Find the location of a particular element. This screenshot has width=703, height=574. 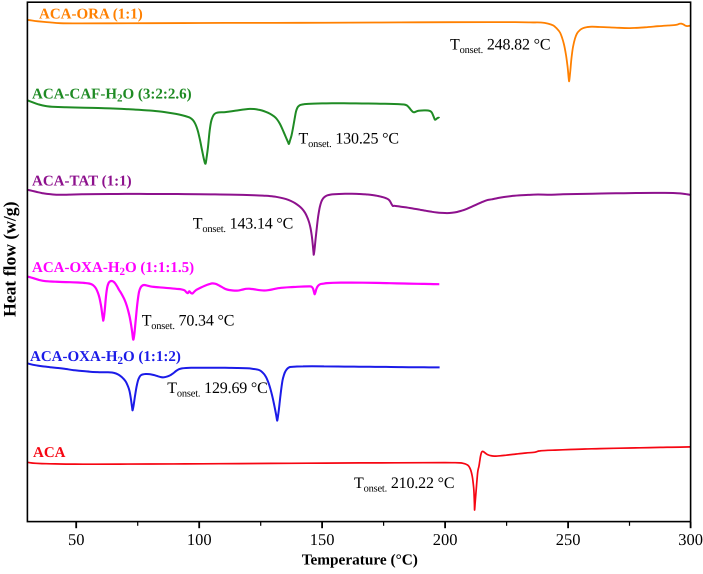

svg-text: 50 is located at coordinates (76, 539).